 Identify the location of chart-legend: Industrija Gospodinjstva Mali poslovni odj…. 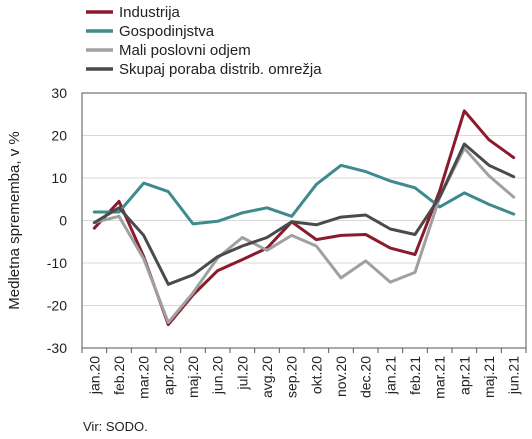
(204, 41).